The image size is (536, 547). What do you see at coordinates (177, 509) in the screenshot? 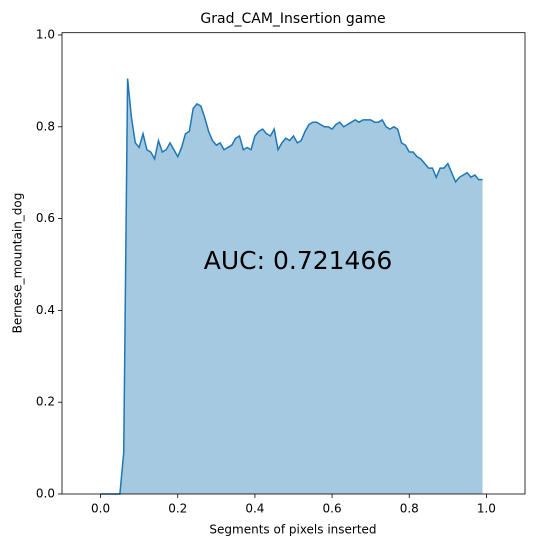
I see `x-tick-label: 0.2` at bounding box center [177, 509].